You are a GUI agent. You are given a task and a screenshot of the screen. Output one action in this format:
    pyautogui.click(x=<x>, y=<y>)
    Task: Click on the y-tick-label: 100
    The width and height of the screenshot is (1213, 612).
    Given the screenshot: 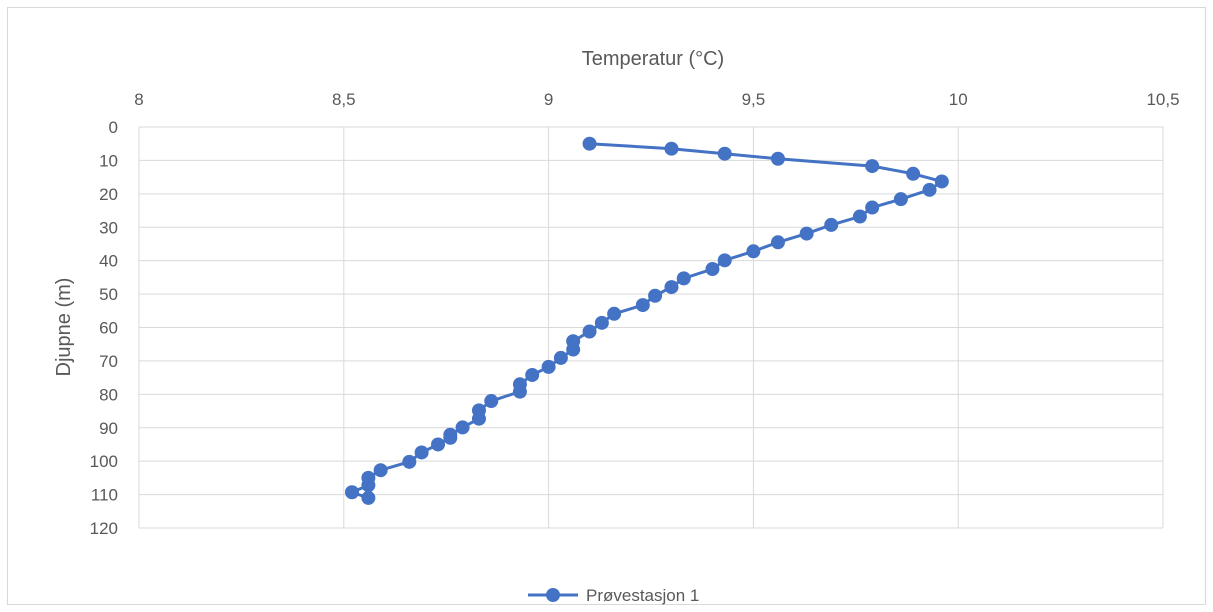 What is the action you would take?
    pyautogui.click(x=104, y=461)
    